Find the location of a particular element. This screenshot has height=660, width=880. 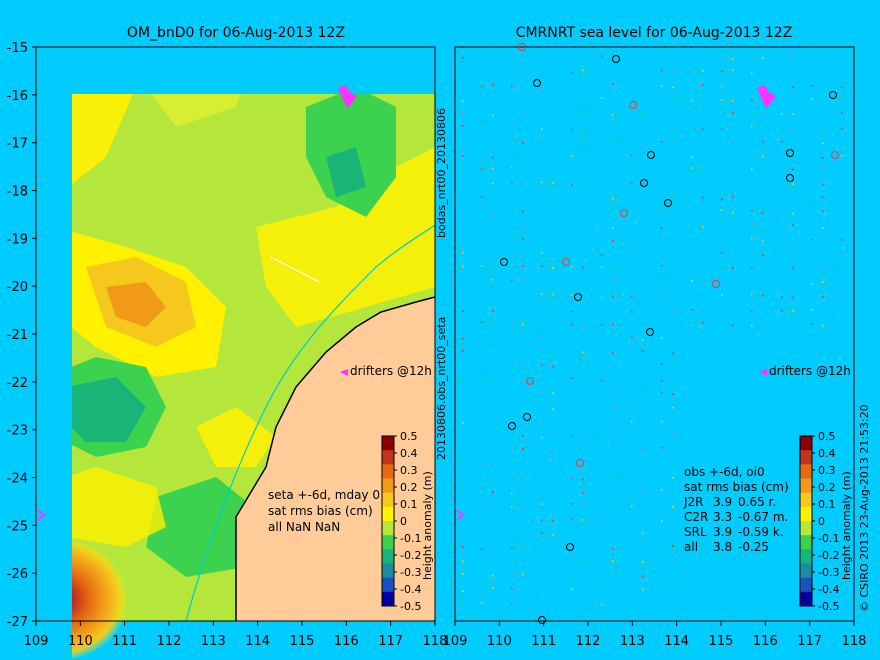

colorbar-tick-label: 0.4 is located at coordinates (827, 453).